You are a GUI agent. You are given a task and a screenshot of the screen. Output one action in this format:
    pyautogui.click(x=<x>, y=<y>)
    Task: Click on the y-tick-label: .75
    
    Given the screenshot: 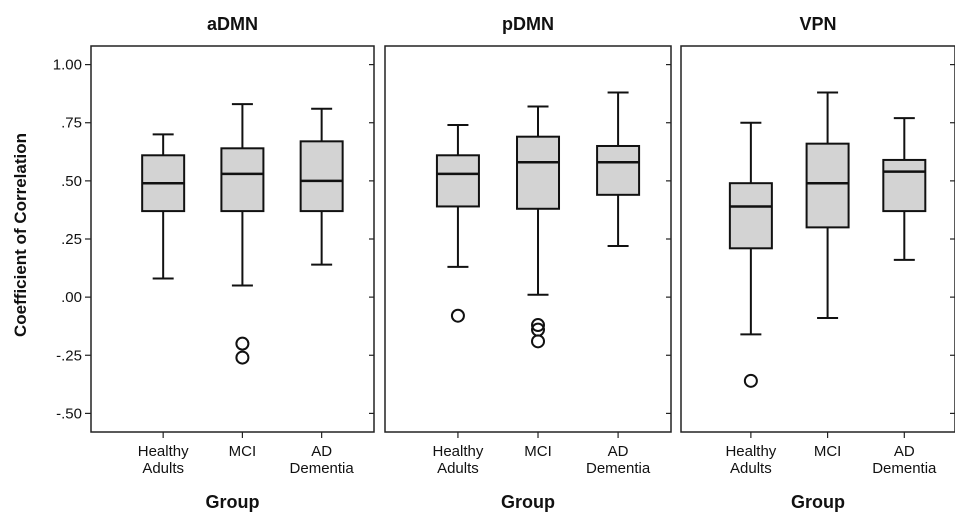 What is the action you would take?
    pyautogui.click(x=71, y=123)
    